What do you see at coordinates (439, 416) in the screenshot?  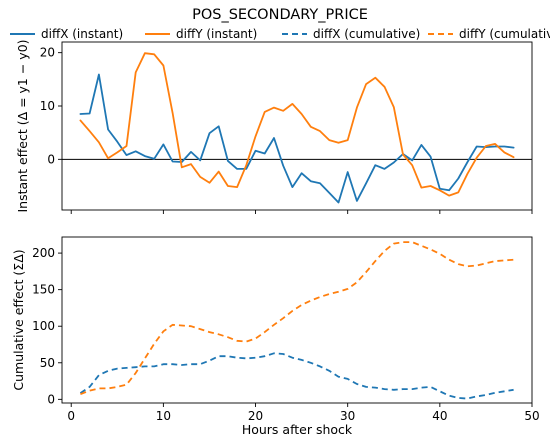 I see `x-tick-label: 40` at bounding box center [439, 416].